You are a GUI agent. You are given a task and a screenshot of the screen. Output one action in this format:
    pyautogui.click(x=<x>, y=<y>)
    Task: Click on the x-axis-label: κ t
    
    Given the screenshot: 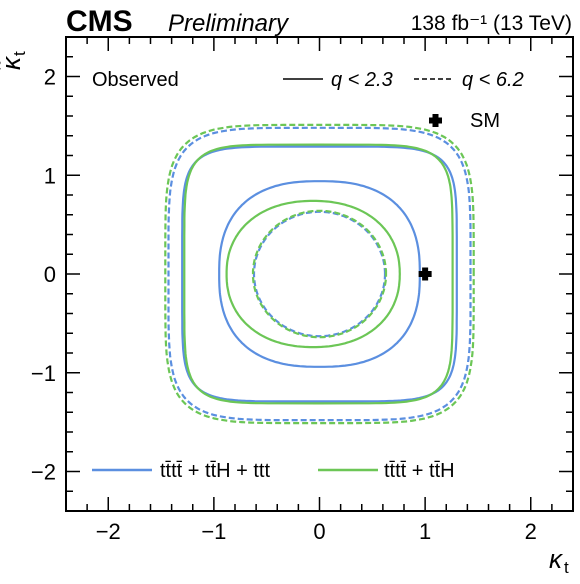 What is the action you would take?
    pyautogui.click(x=559, y=560)
    